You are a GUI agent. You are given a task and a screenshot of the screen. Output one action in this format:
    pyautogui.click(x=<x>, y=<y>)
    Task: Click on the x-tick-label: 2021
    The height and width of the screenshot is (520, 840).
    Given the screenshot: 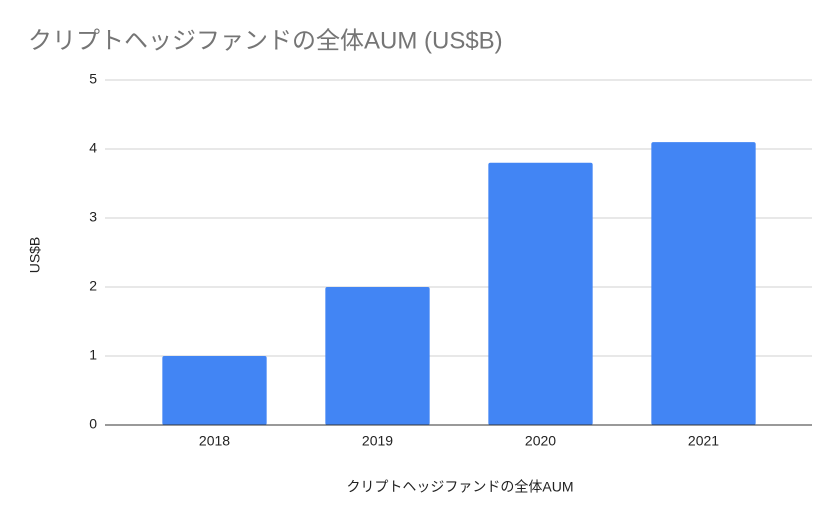 What is the action you would take?
    pyautogui.click(x=703, y=441)
    